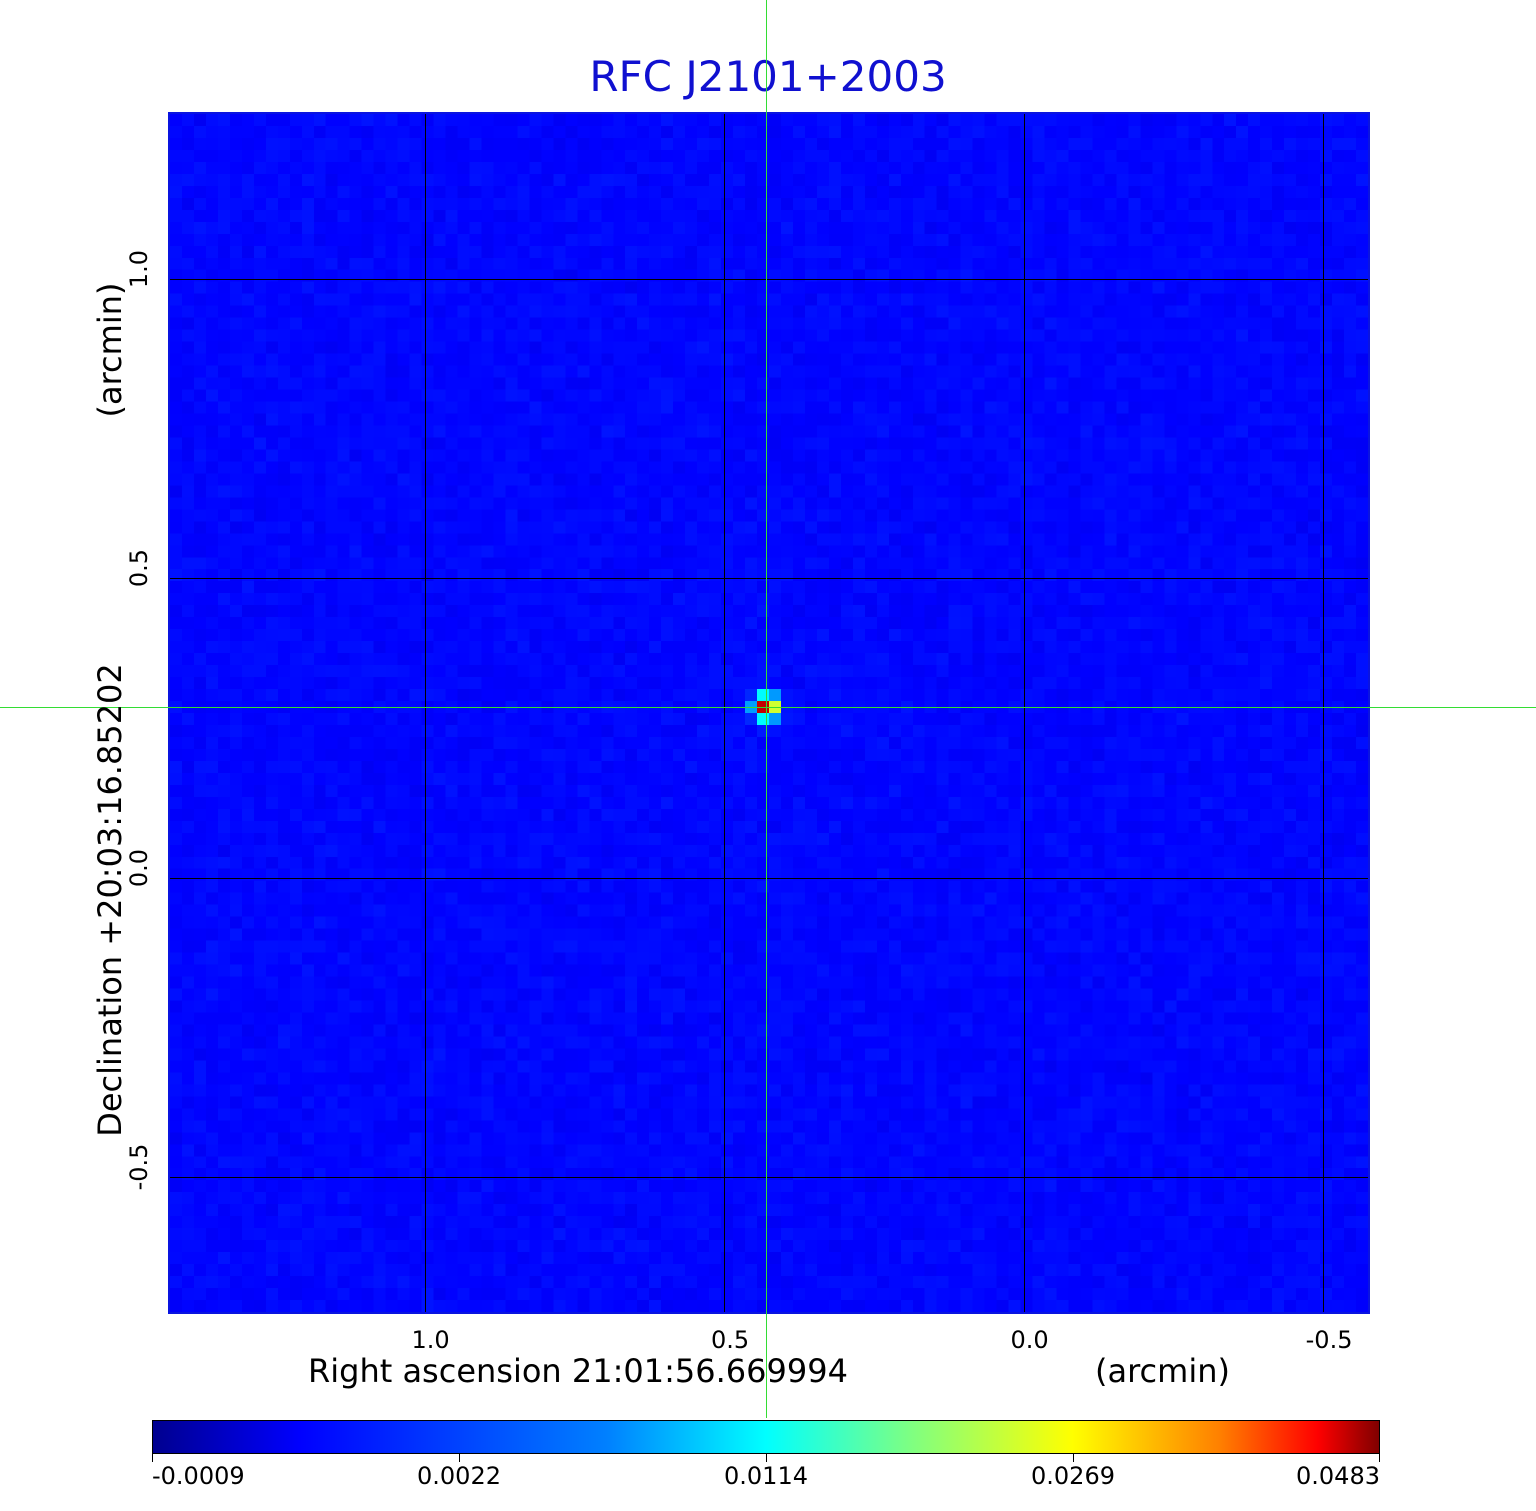 The width and height of the screenshot is (1536, 1511). Describe the element at coordinates (768, 76) in the screenshot. I see `chart-title: RFC J2101+2003` at that location.